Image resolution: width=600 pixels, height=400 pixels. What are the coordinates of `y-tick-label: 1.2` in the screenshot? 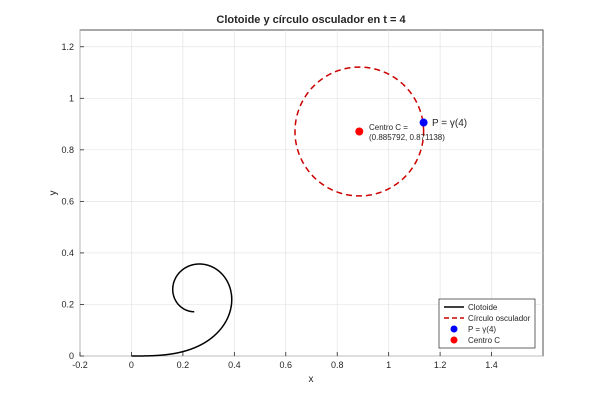 It's located at (67, 47).